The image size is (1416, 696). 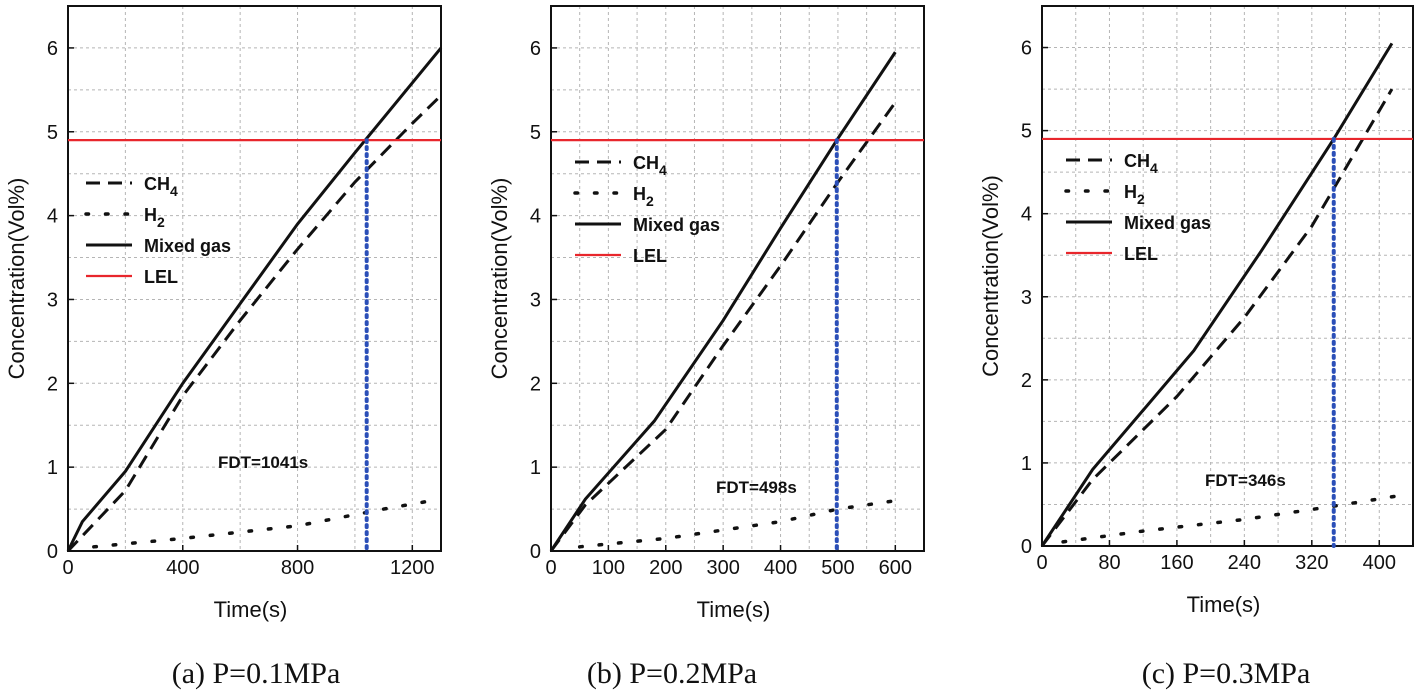 What do you see at coordinates (837, 568) in the screenshot?
I see `x-tick-label: 500` at bounding box center [837, 568].